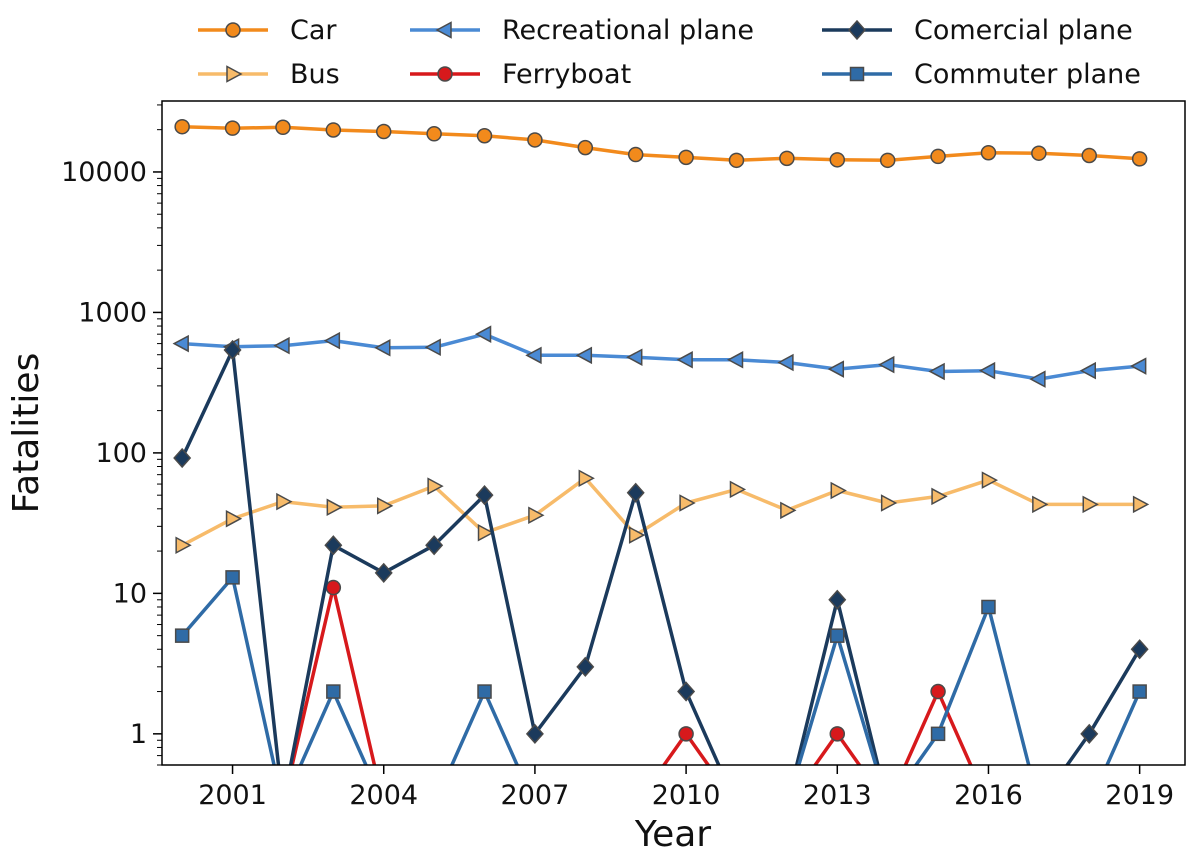  Describe the element at coordinates (1027, 74) in the screenshot. I see `legend-label-commuter-plane: Commuter plane` at that location.